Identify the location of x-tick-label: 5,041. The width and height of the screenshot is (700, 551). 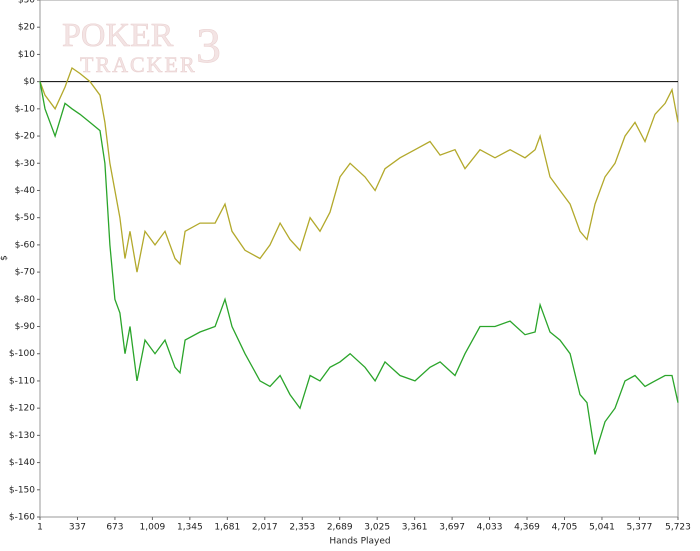
(602, 528).